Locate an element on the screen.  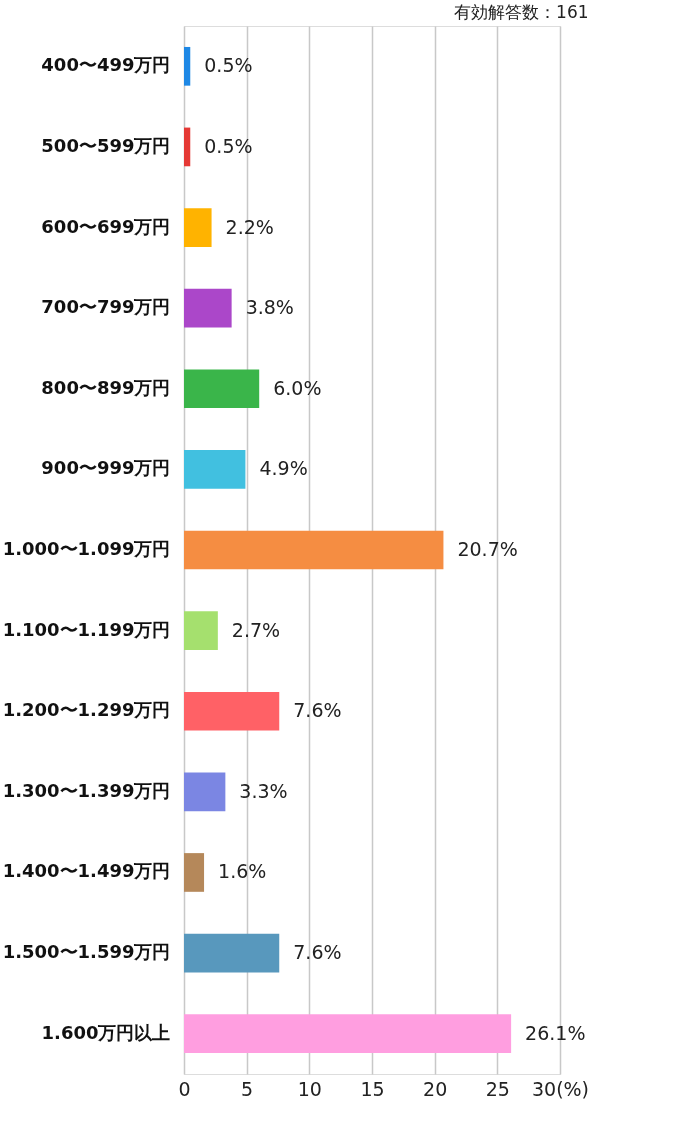
x-tick-label: 15 is located at coordinates (372, 1088).